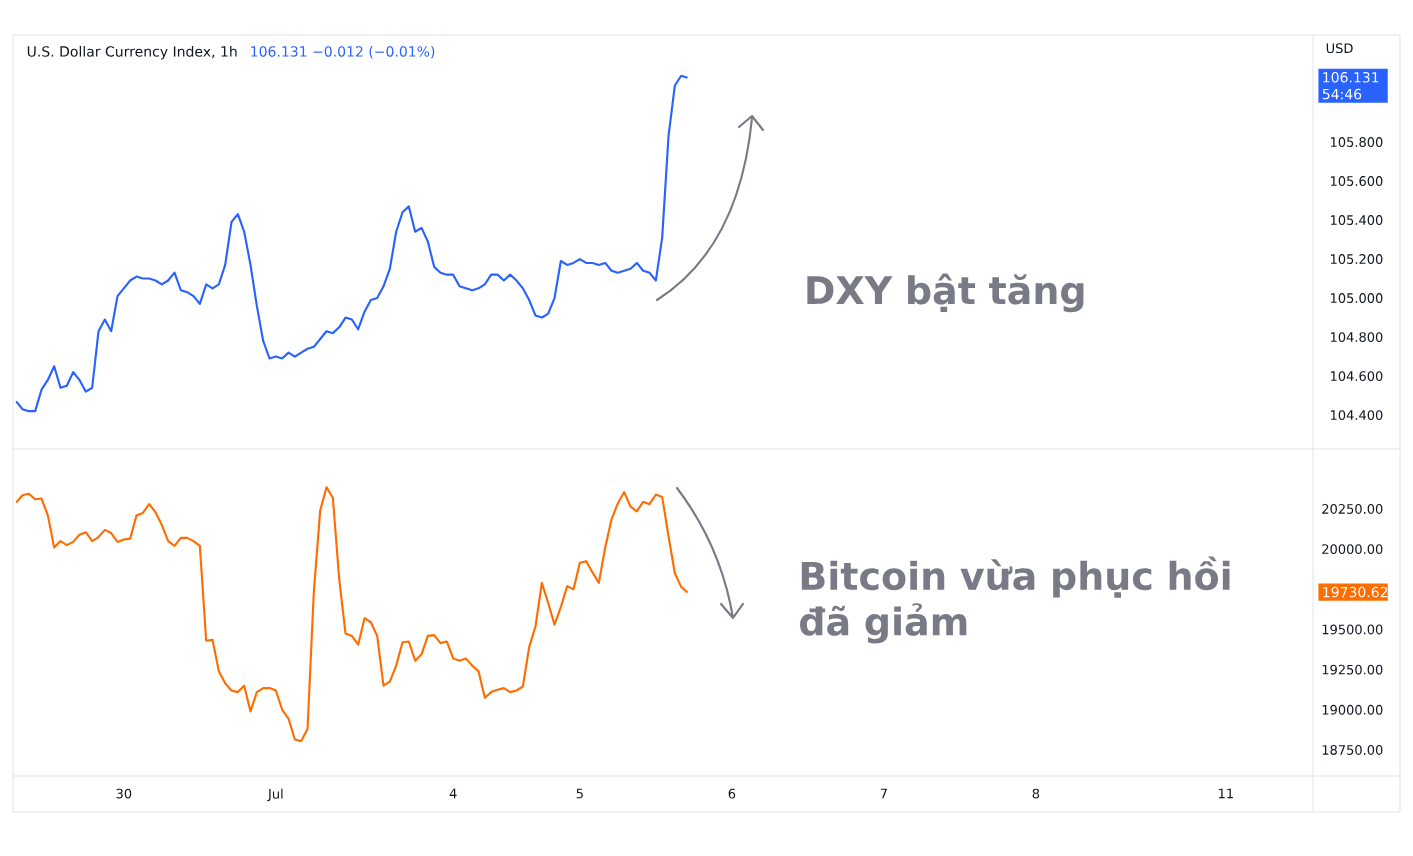 The image size is (1413, 856). I want to click on annotation: 19730.62, so click(1355, 592).